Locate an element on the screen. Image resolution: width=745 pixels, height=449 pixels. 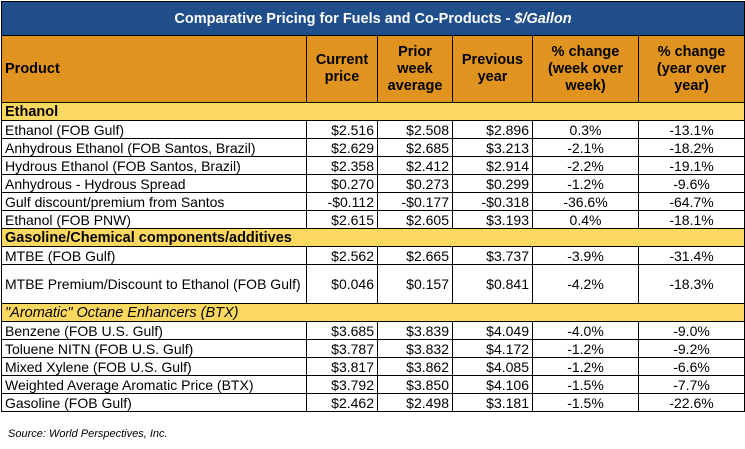
column-header-pct-change-year: % change (year over year) is located at coordinates (691, 69).